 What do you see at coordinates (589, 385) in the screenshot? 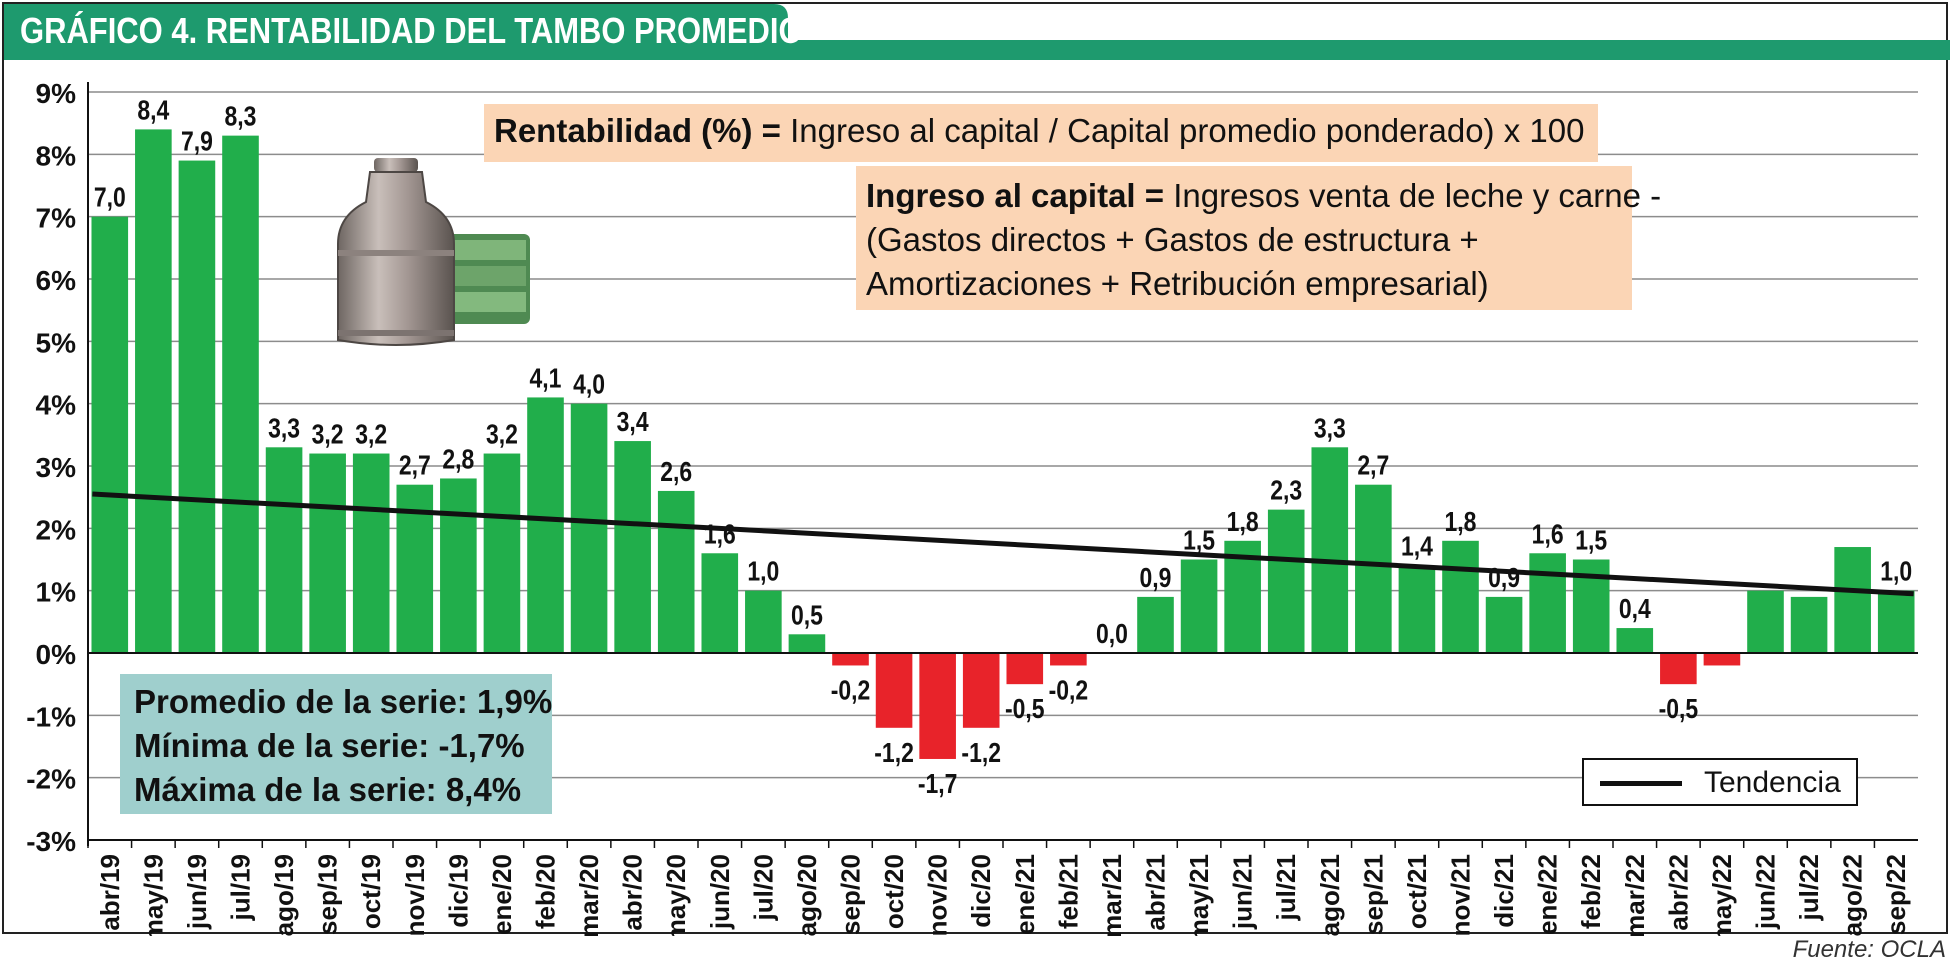
I see `data-label: 4,0` at bounding box center [589, 385].